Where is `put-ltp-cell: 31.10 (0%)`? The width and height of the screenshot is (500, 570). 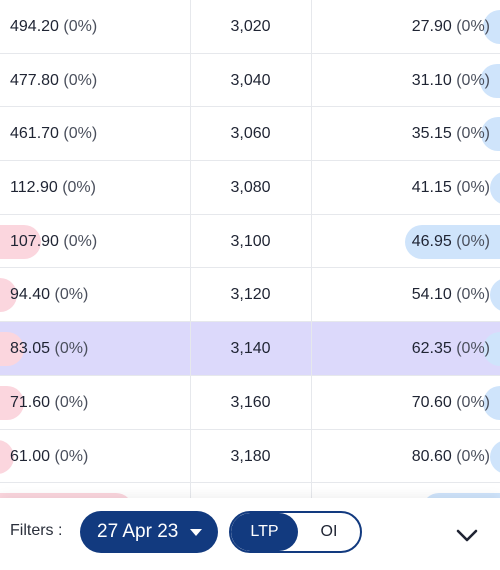
put-ltp-cell: 31.10 (0%) is located at coordinates (451, 80).